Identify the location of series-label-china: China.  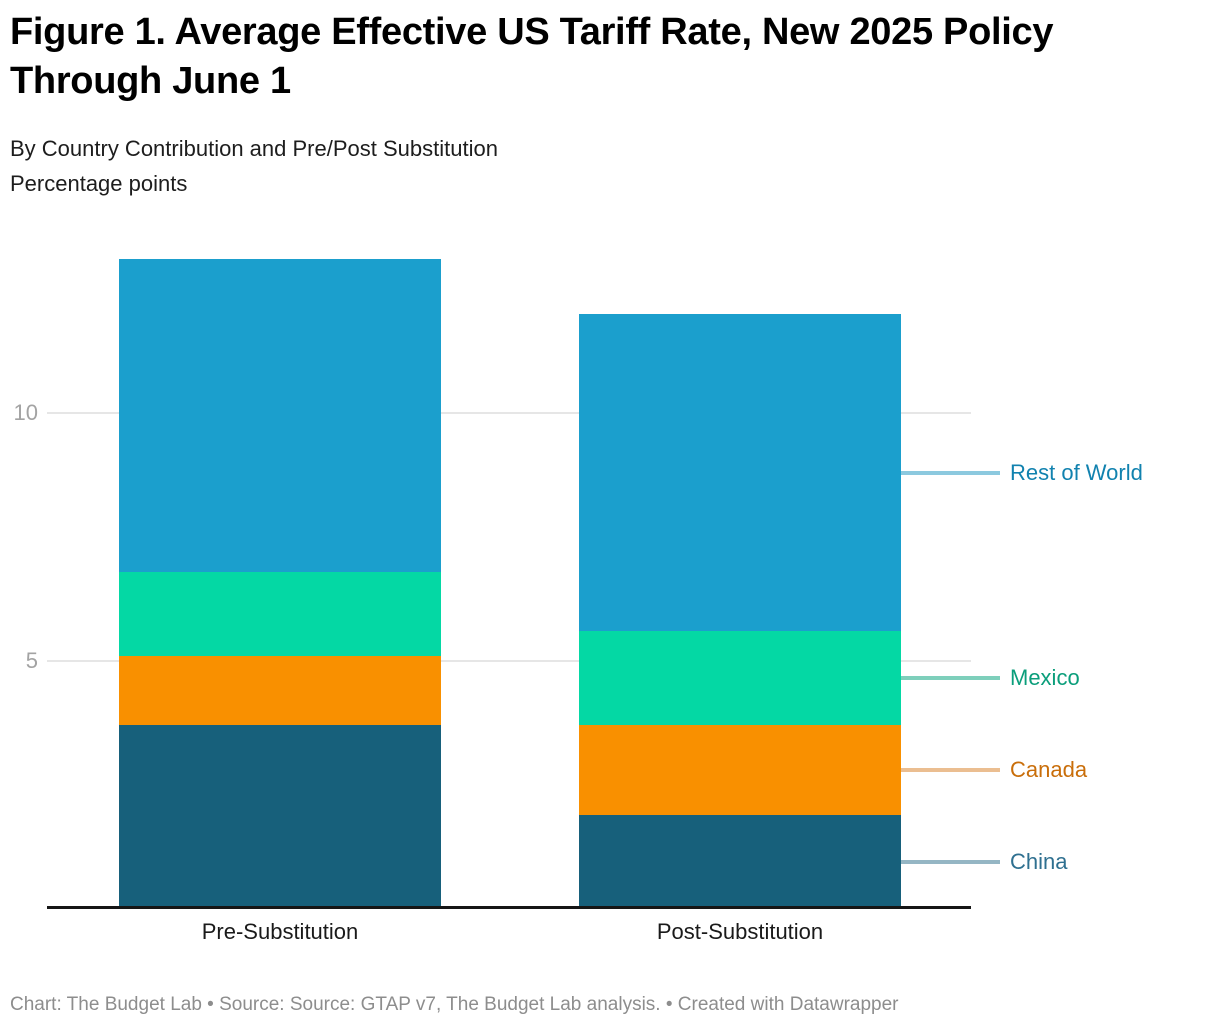
(1039, 861).